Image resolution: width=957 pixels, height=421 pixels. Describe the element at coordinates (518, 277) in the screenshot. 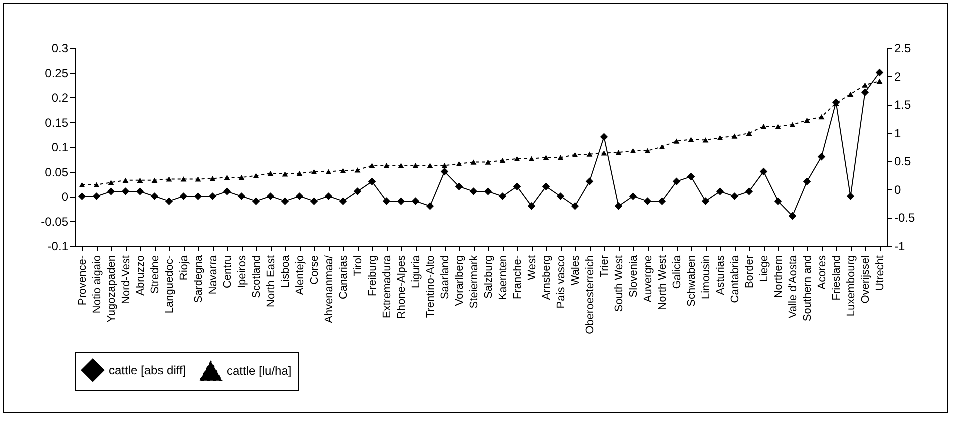

I see `x-tick-label: Franche-` at that location.